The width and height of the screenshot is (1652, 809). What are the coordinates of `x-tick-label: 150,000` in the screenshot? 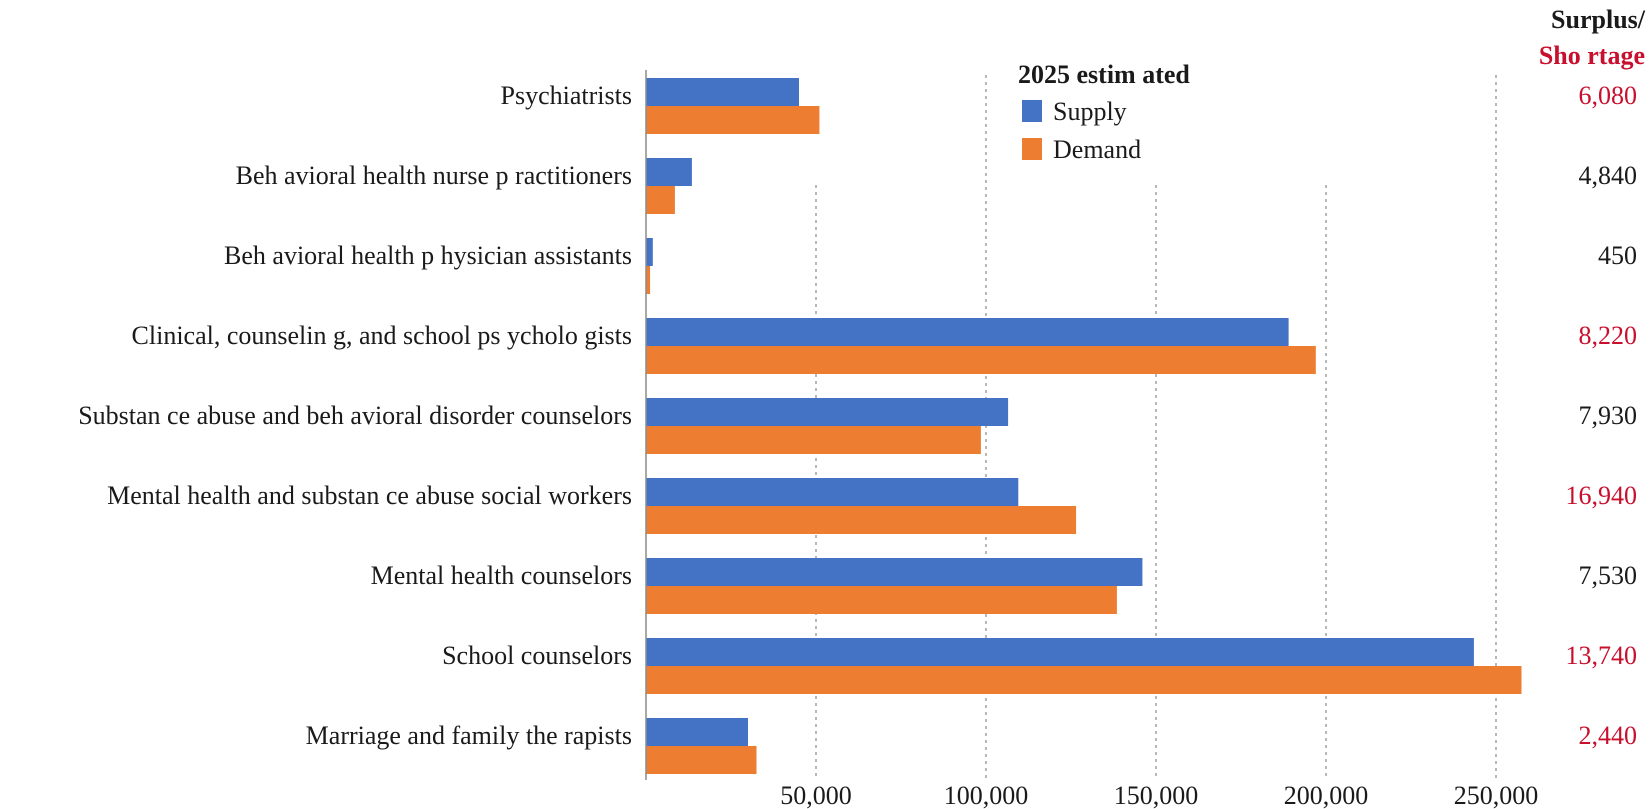 It's located at (1156, 795).